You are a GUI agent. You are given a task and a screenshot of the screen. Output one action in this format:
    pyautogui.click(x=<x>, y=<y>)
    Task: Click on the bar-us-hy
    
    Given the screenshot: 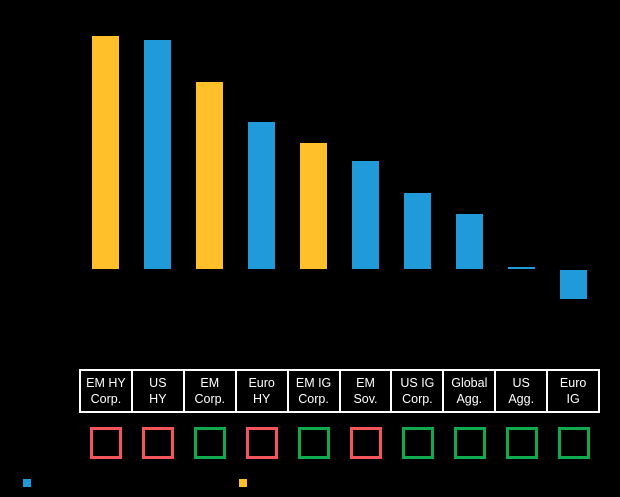 What is the action you would take?
    pyautogui.click(x=157, y=154)
    